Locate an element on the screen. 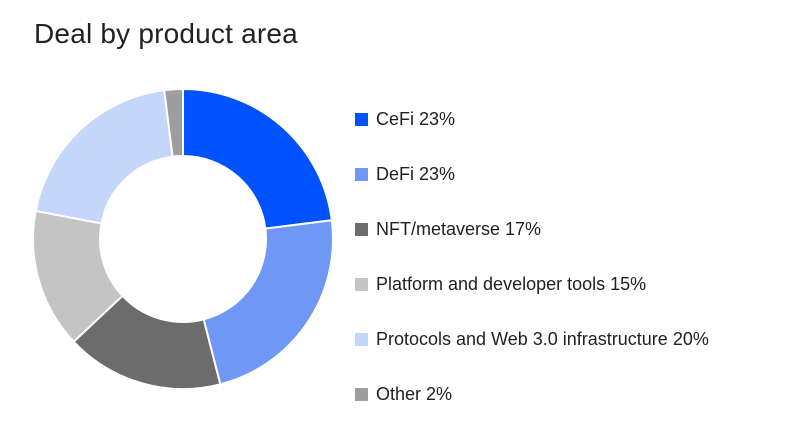  legend-item-3: Platform and developer tools 15% is located at coordinates (532, 284).